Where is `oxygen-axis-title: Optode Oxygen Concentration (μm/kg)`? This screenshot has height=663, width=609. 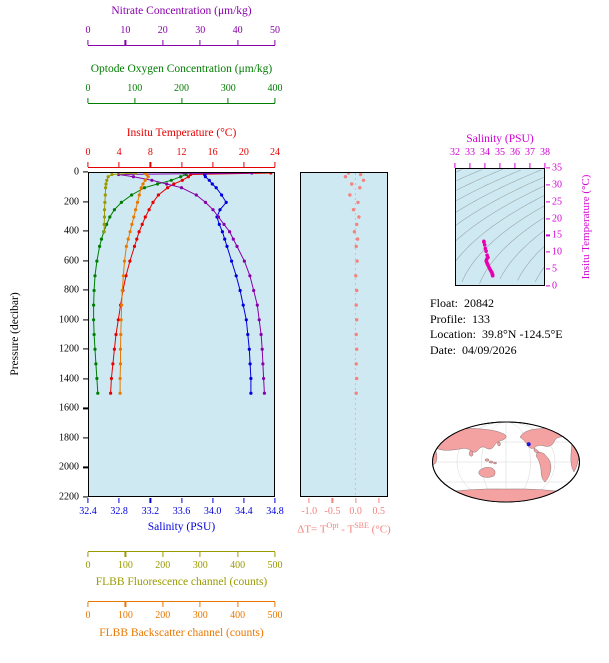
oxygen-axis-title: Optode Oxygen Concentration (μm/kg) is located at coordinates (181, 69).